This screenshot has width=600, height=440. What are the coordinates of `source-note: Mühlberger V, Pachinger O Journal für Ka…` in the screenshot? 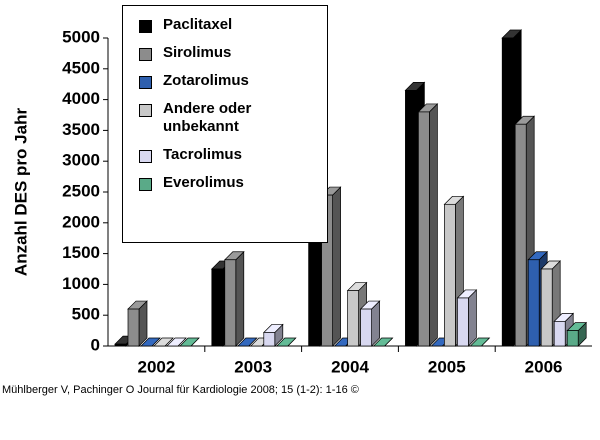 It's located at (180, 390).